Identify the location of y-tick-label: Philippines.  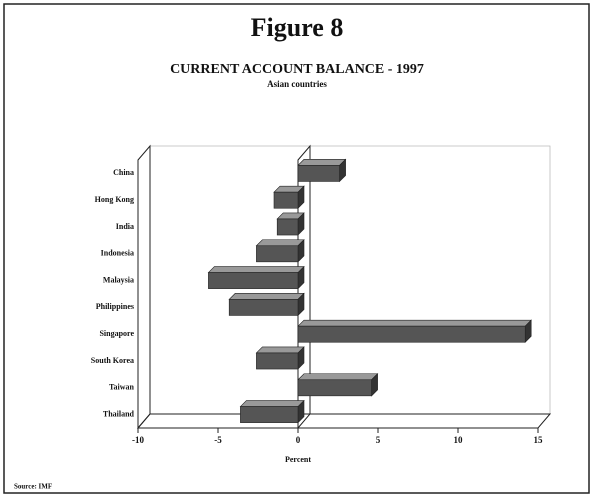
(115, 306).